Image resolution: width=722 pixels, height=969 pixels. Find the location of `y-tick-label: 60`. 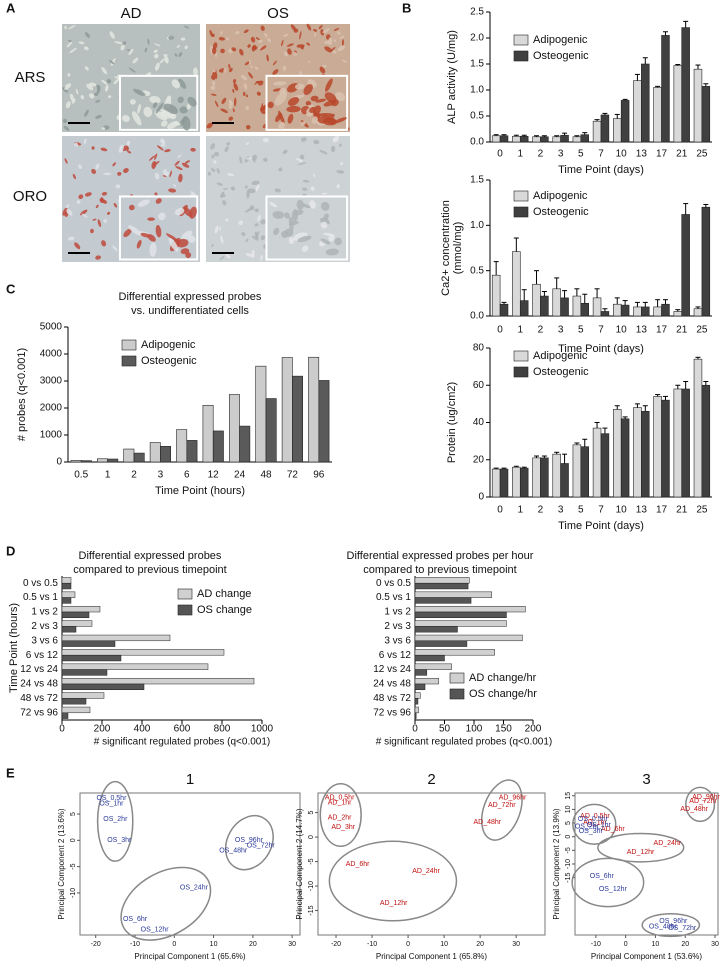

y-tick-label: 60 is located at coordinates (479, 385).